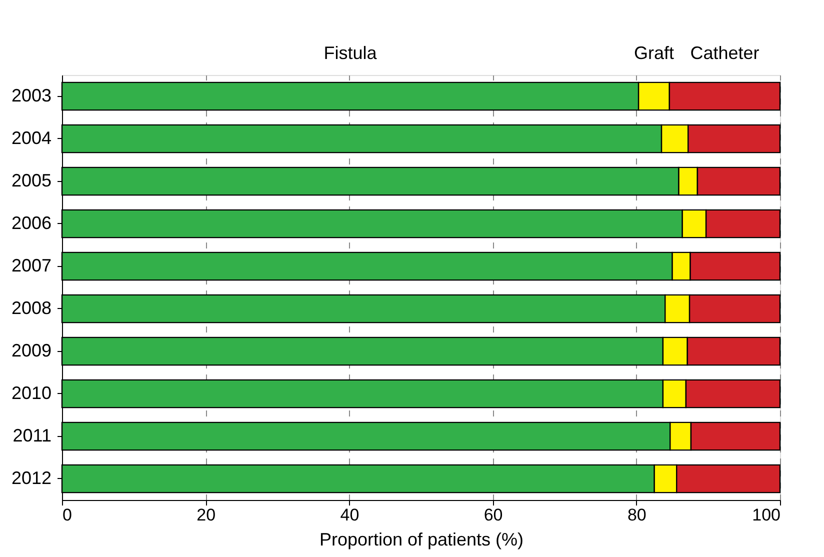 The height and width of the screenshot is (557, 824). What do you see at coordinates (493, 515) in the screenshot?
I see `x-tick-label: 60` at bounding box center [493, 515].